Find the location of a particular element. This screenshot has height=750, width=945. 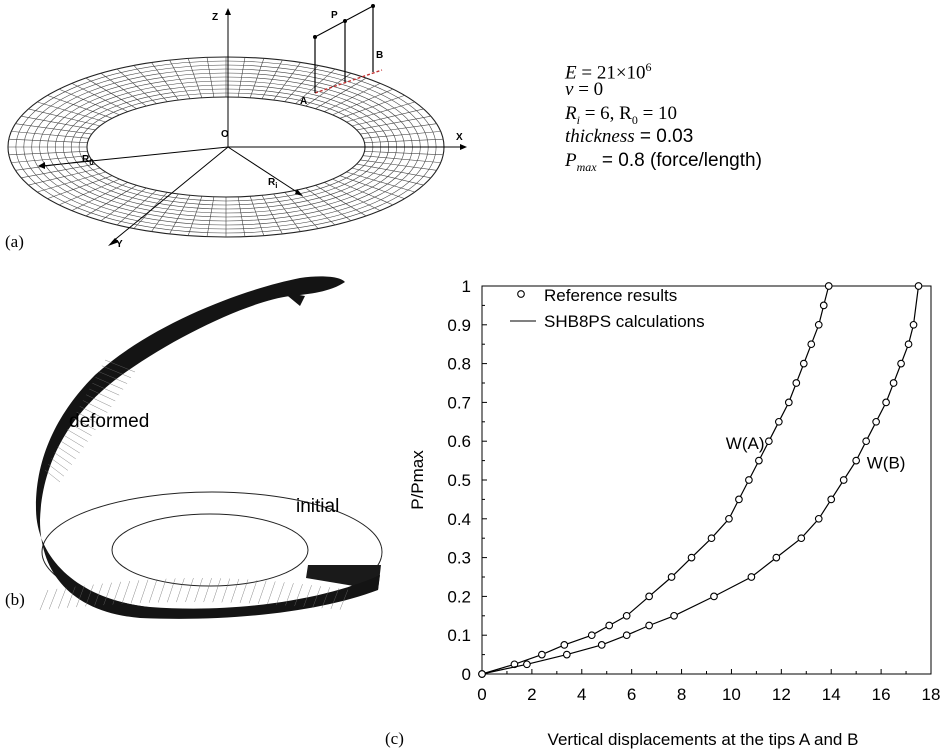

curve-label-0: W(A) is located at coordinates (745, 443).